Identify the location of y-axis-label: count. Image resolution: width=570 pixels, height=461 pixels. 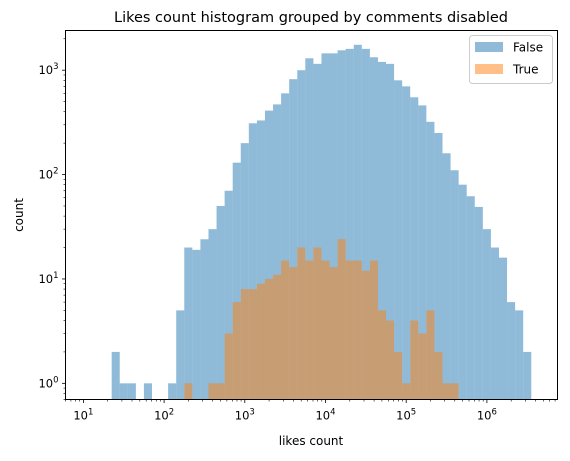
(19, 215).